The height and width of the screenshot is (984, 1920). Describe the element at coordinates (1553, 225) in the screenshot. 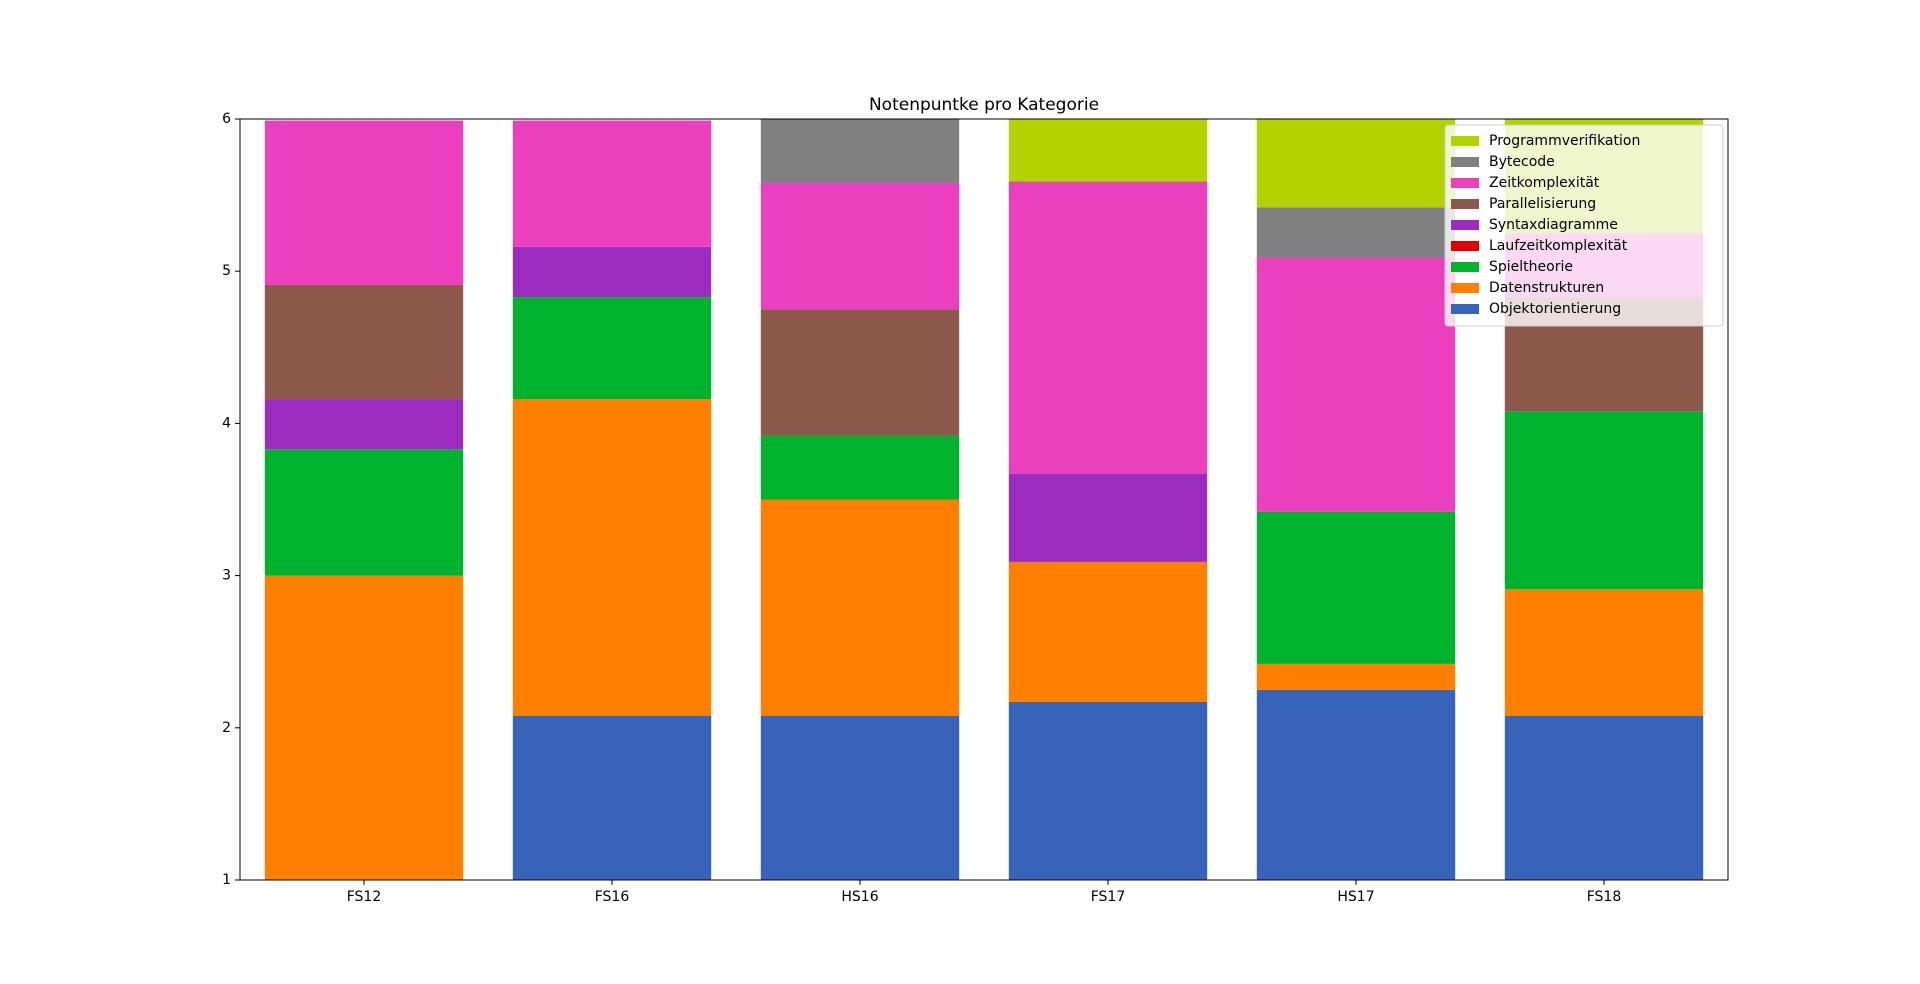

I see `legend-label: Syntaxdiagramme` at that location.